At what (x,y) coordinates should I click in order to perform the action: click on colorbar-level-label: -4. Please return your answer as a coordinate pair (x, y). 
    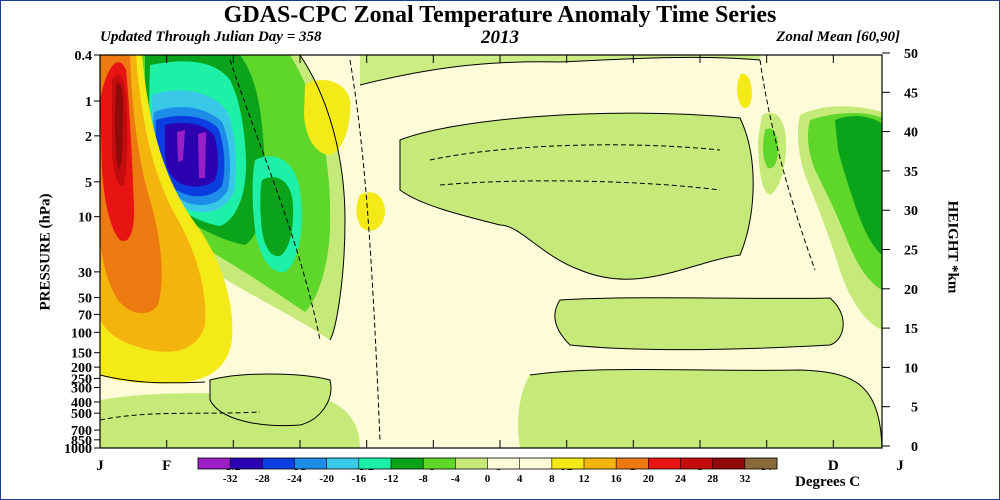
    Looking at the image, I should click on (456, 479).